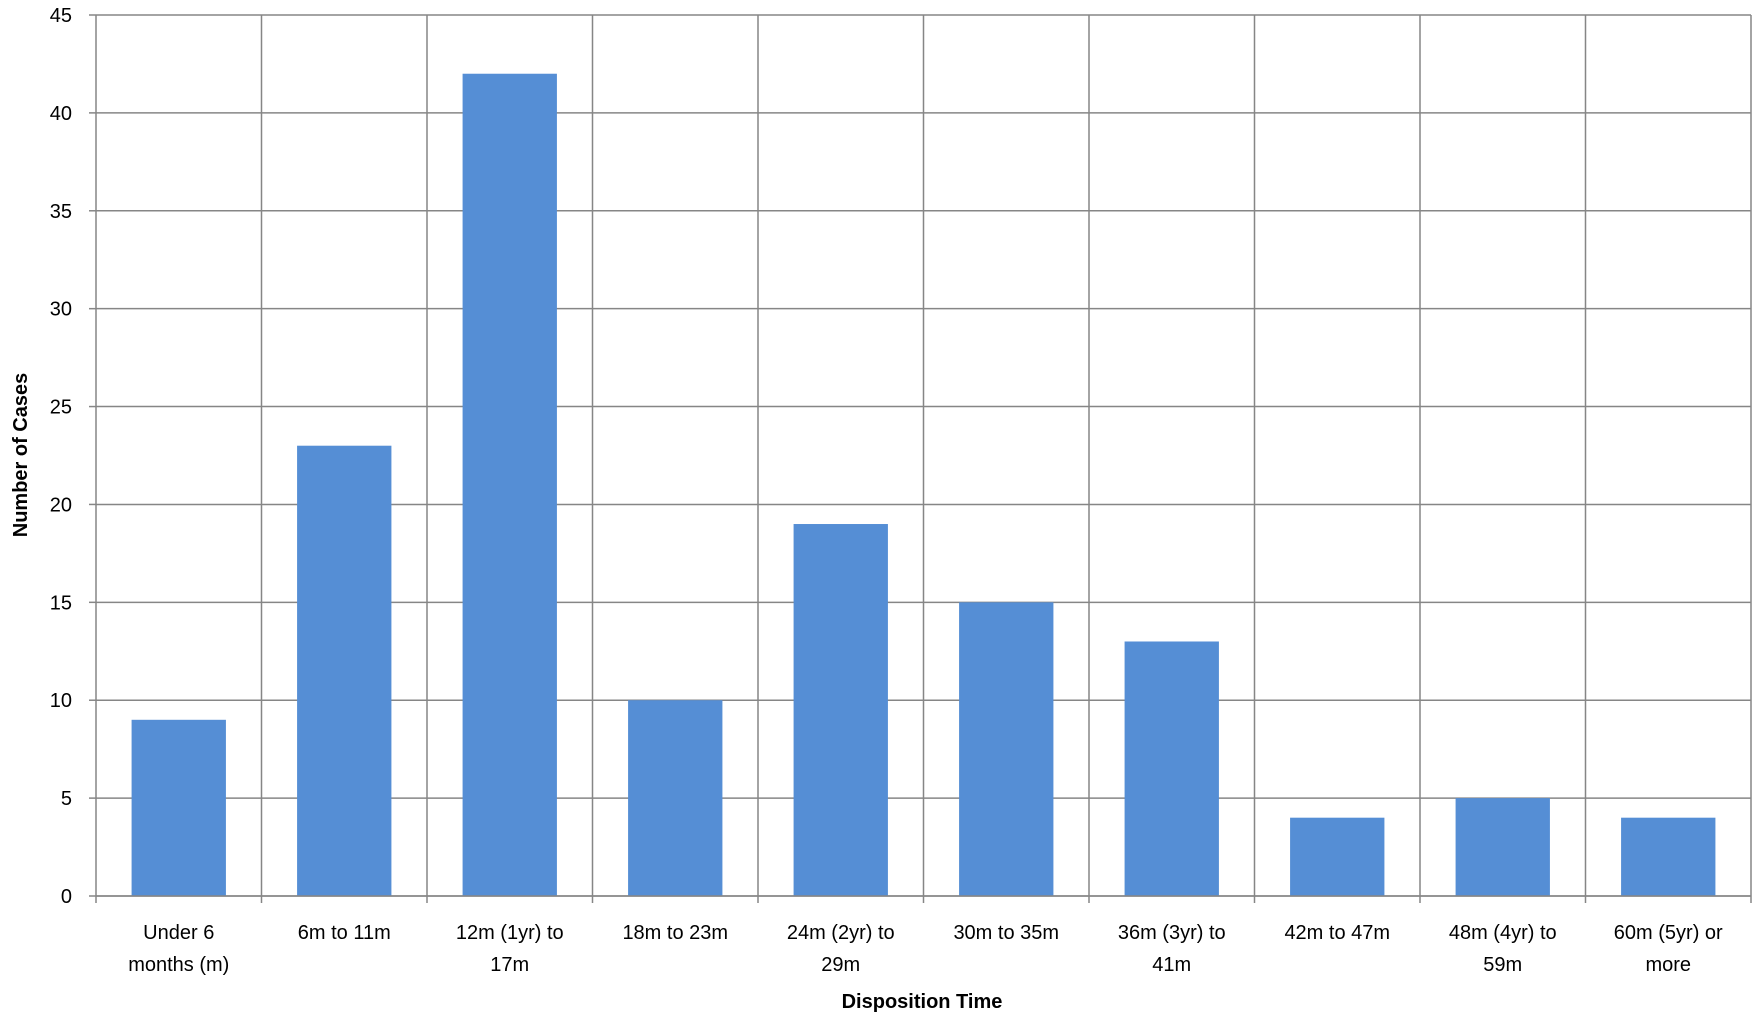 This screenshot has height=1015, width=1757. What do you see at coordinates (344, 933) in the screenshot?
I see `x-tick-label: 6m to 11m` at bounding box center [344, 933].